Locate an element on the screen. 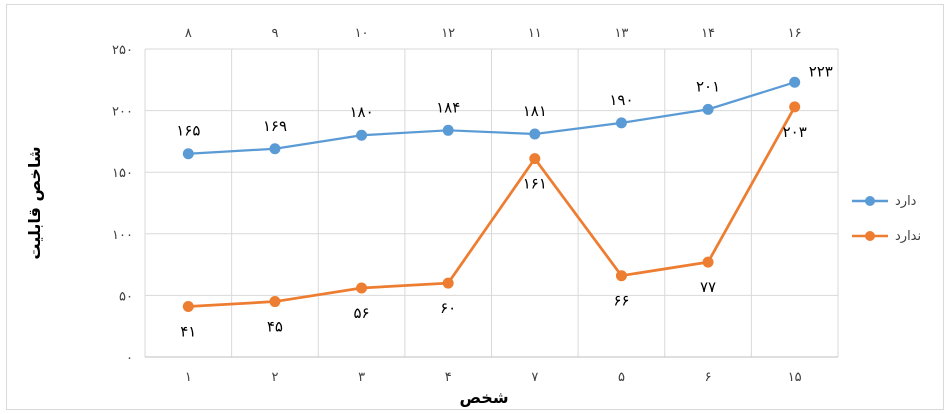 This screenshot has width=950, height=414. y-tick-label: ۰ is located at coordinates (129, 358).